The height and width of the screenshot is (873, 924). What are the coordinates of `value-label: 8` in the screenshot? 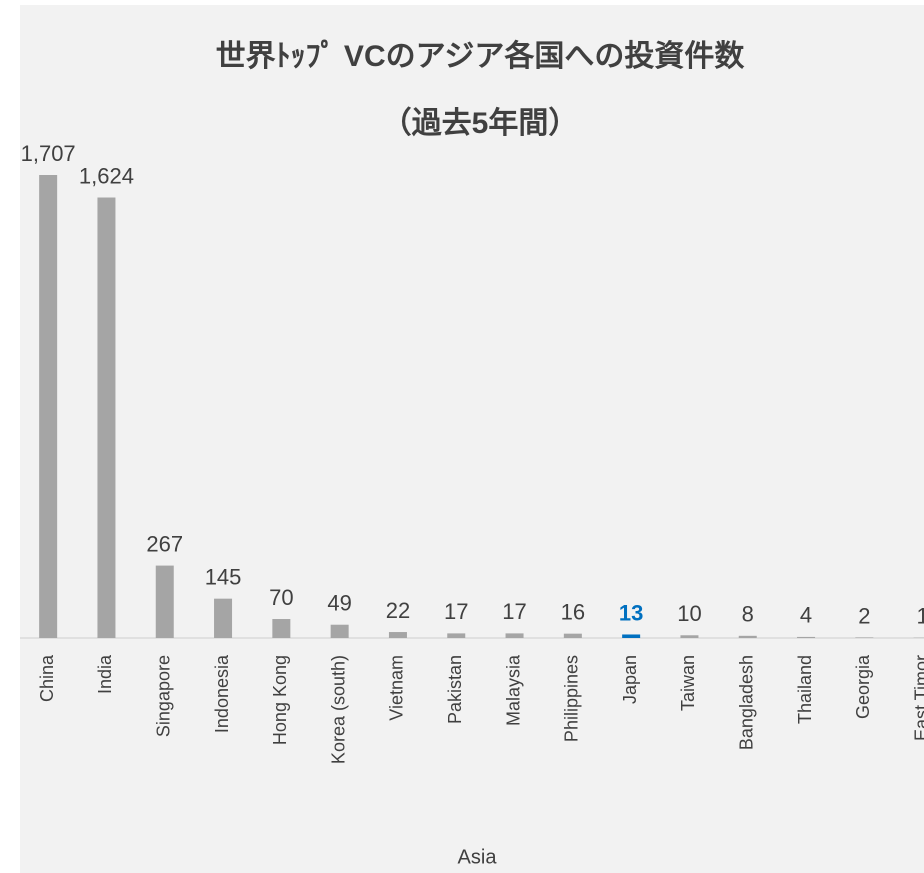 It's located at (748, 614).